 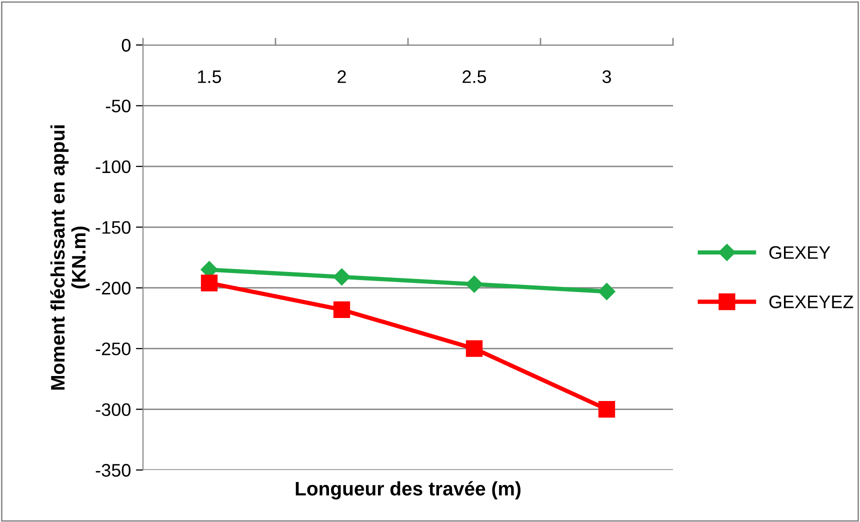 What do you see at coordinates (113, 227) in the screenshot?
I see `y-tick-label: -150` at bounding box center [113, 227].